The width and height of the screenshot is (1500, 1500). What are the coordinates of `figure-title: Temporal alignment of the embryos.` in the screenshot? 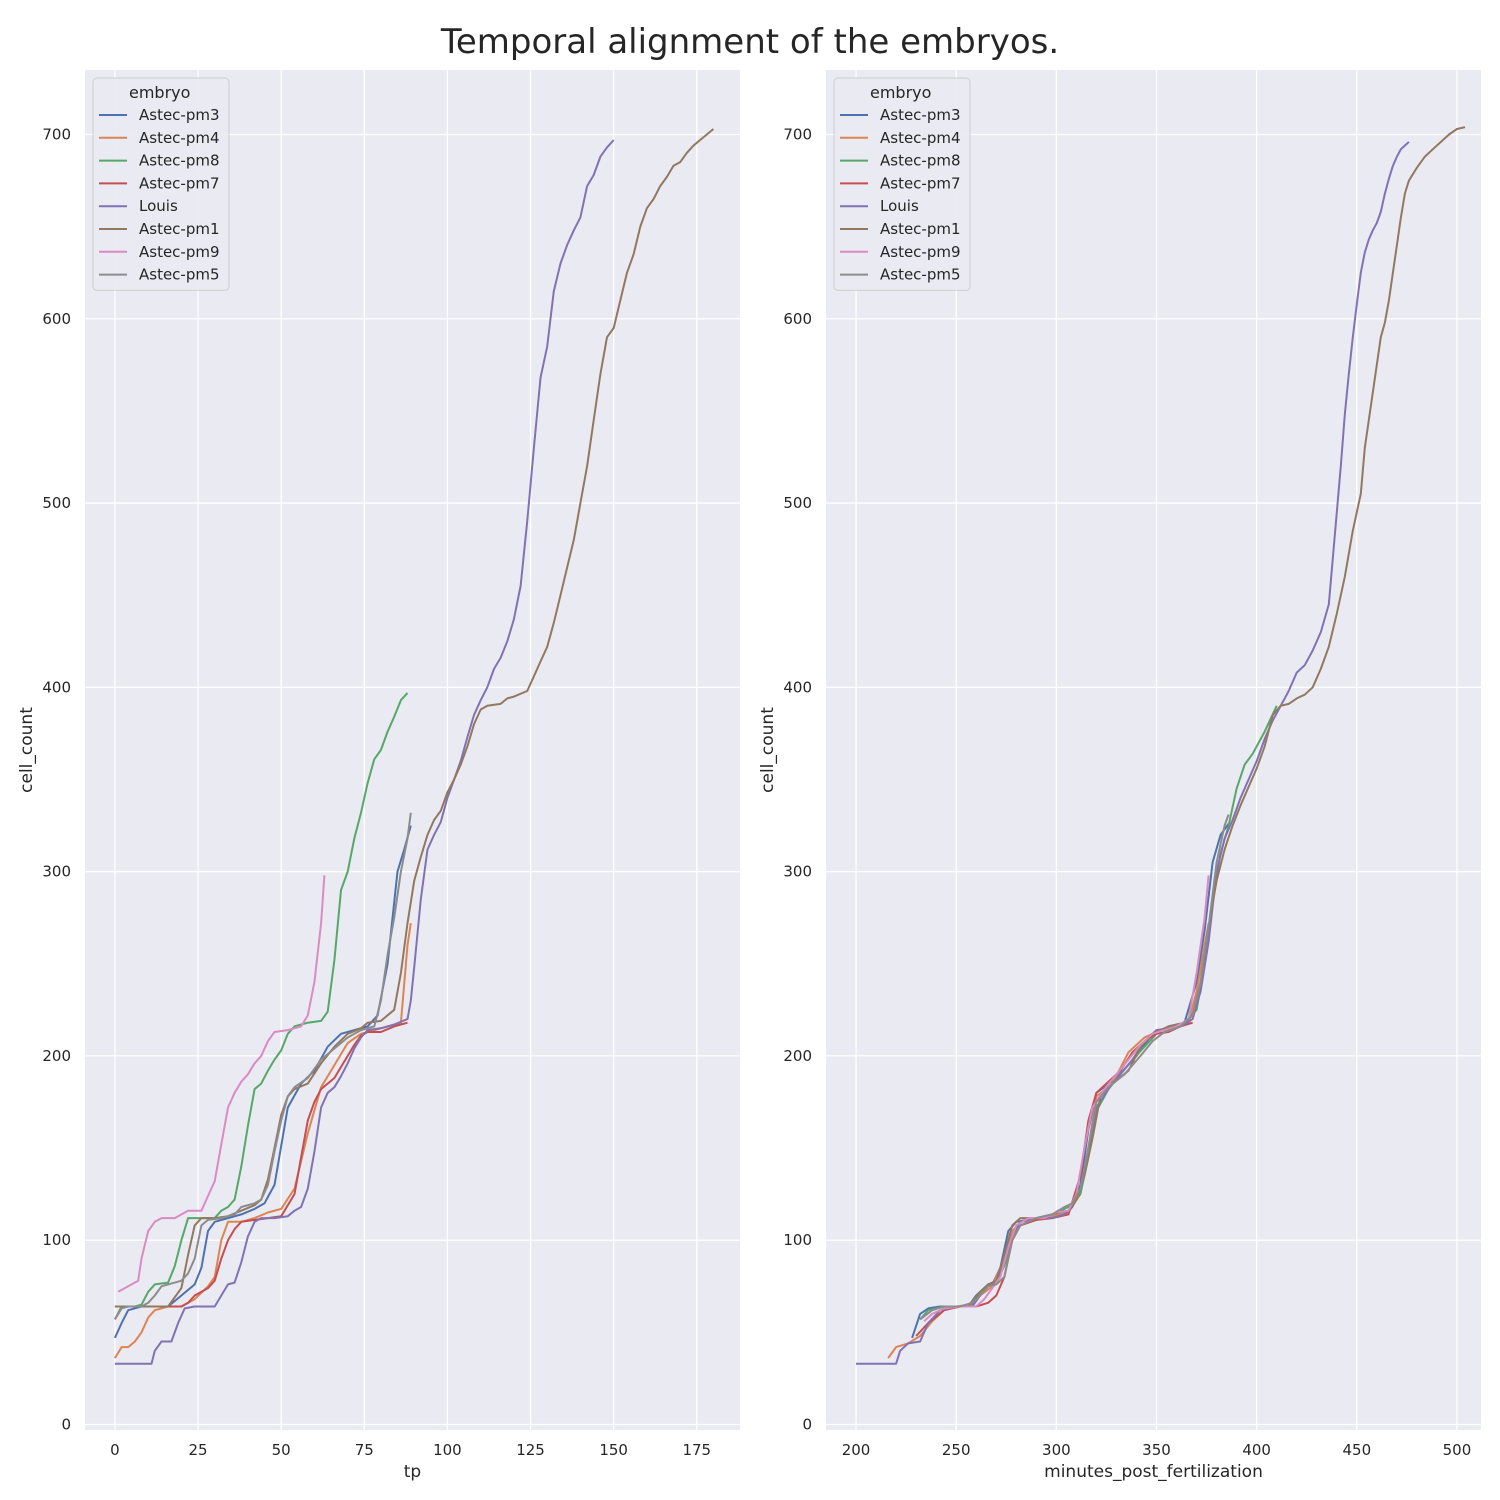 It's located at (750, 42).